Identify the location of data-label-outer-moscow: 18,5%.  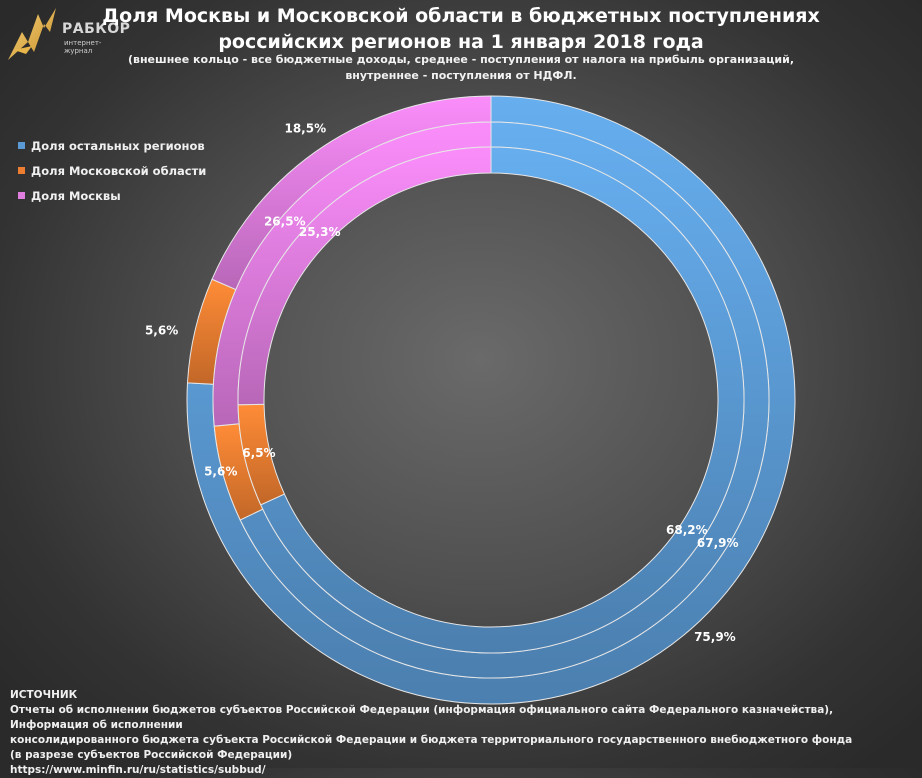
(305, 129).